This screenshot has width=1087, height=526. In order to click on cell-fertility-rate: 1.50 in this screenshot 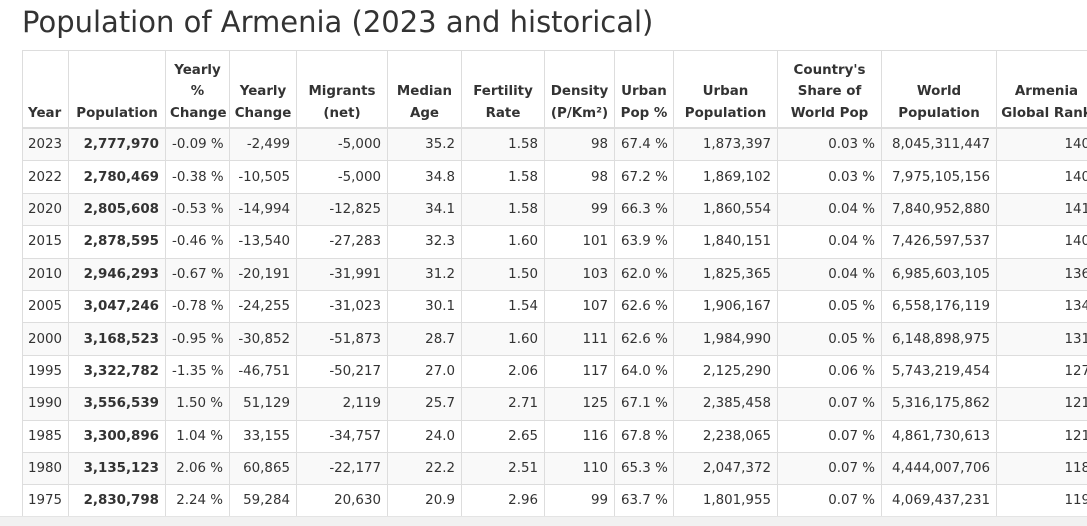, I will do `click(503, 274)`.